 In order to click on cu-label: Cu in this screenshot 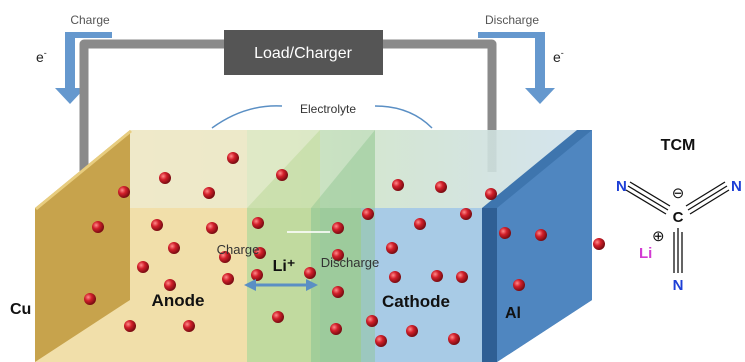, I will do `click(20, 309)`.